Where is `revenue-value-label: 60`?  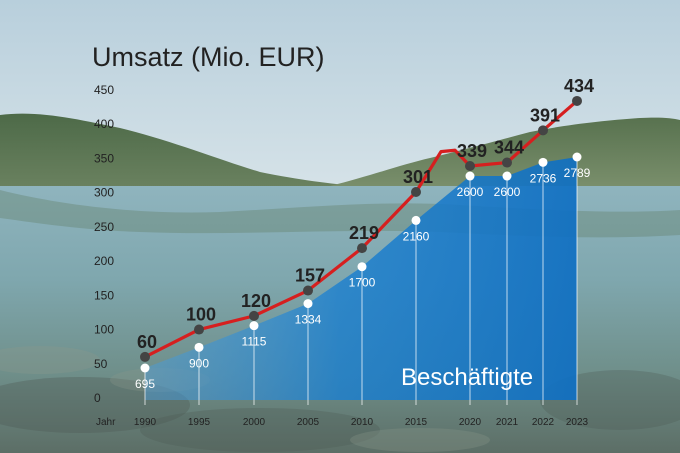
revenue-value-label: 60 is located at coordinates (147, 342).